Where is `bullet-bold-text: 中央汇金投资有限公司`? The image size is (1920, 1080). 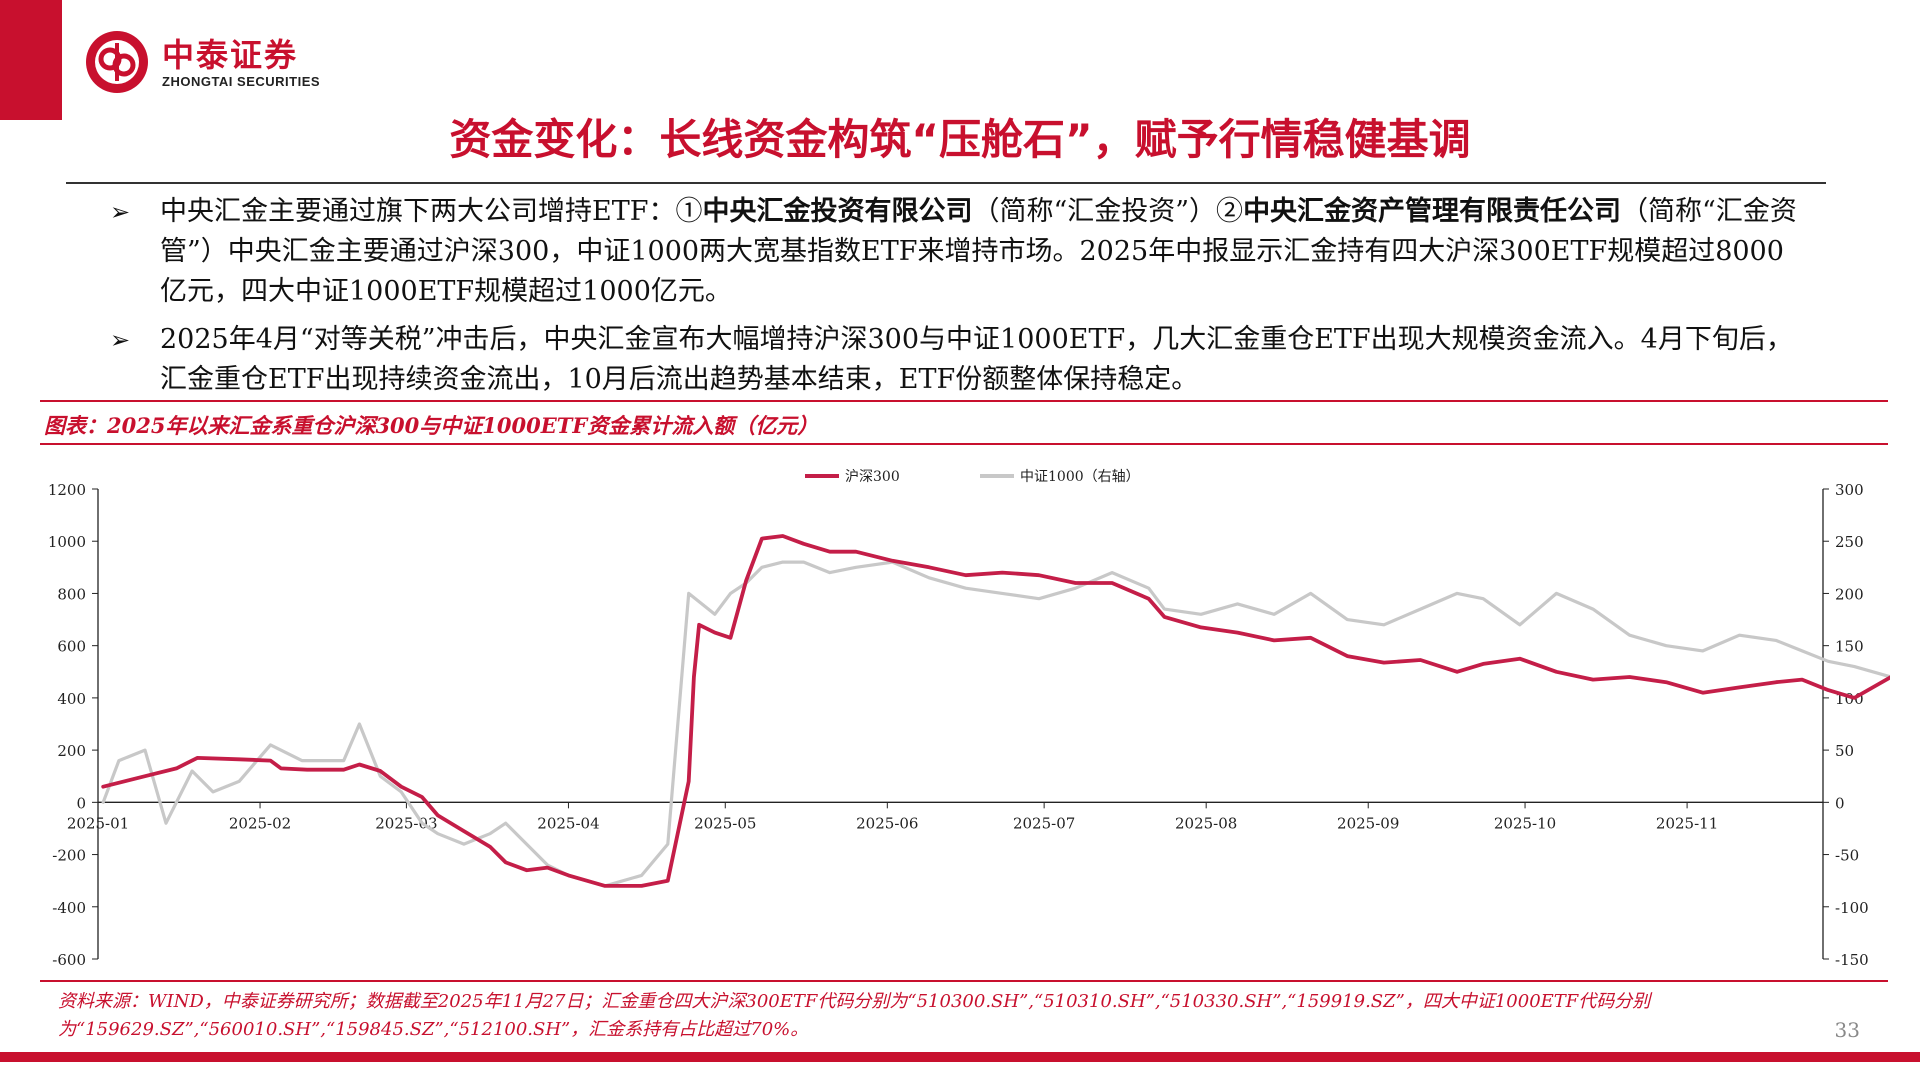
bullet-bold-text: 中央汇金投资有限公司 is located at coordinates (837, 211).